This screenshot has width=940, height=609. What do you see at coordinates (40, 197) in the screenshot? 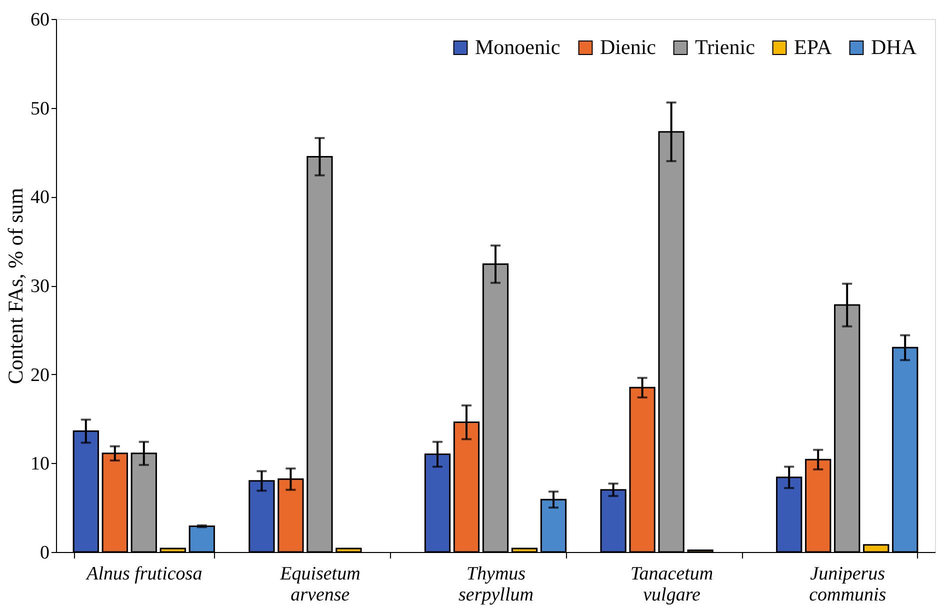
I see `y-tick-label: 40` at bounding box center [40, 197].